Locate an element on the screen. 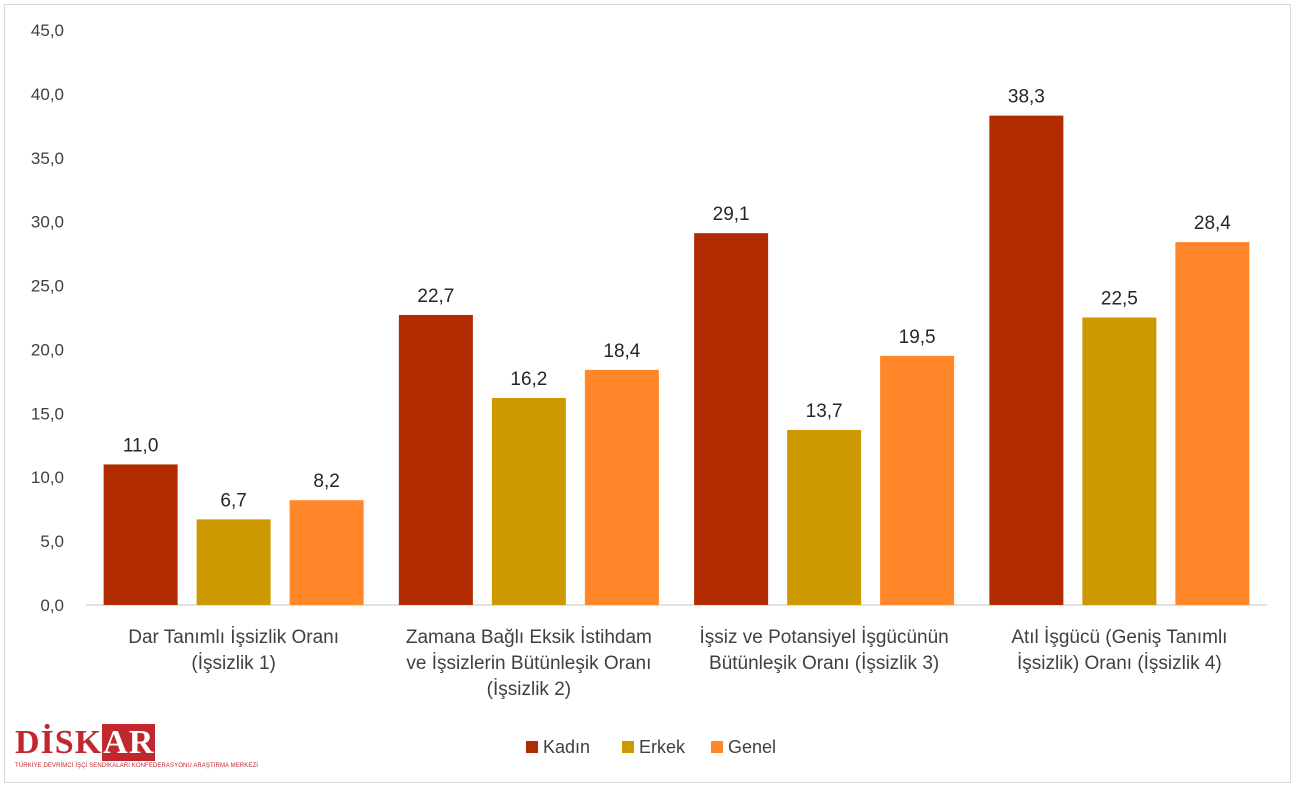 The image size is (1297, 789). y-tick-label: 25,0 is located at coordinates (47, 286).